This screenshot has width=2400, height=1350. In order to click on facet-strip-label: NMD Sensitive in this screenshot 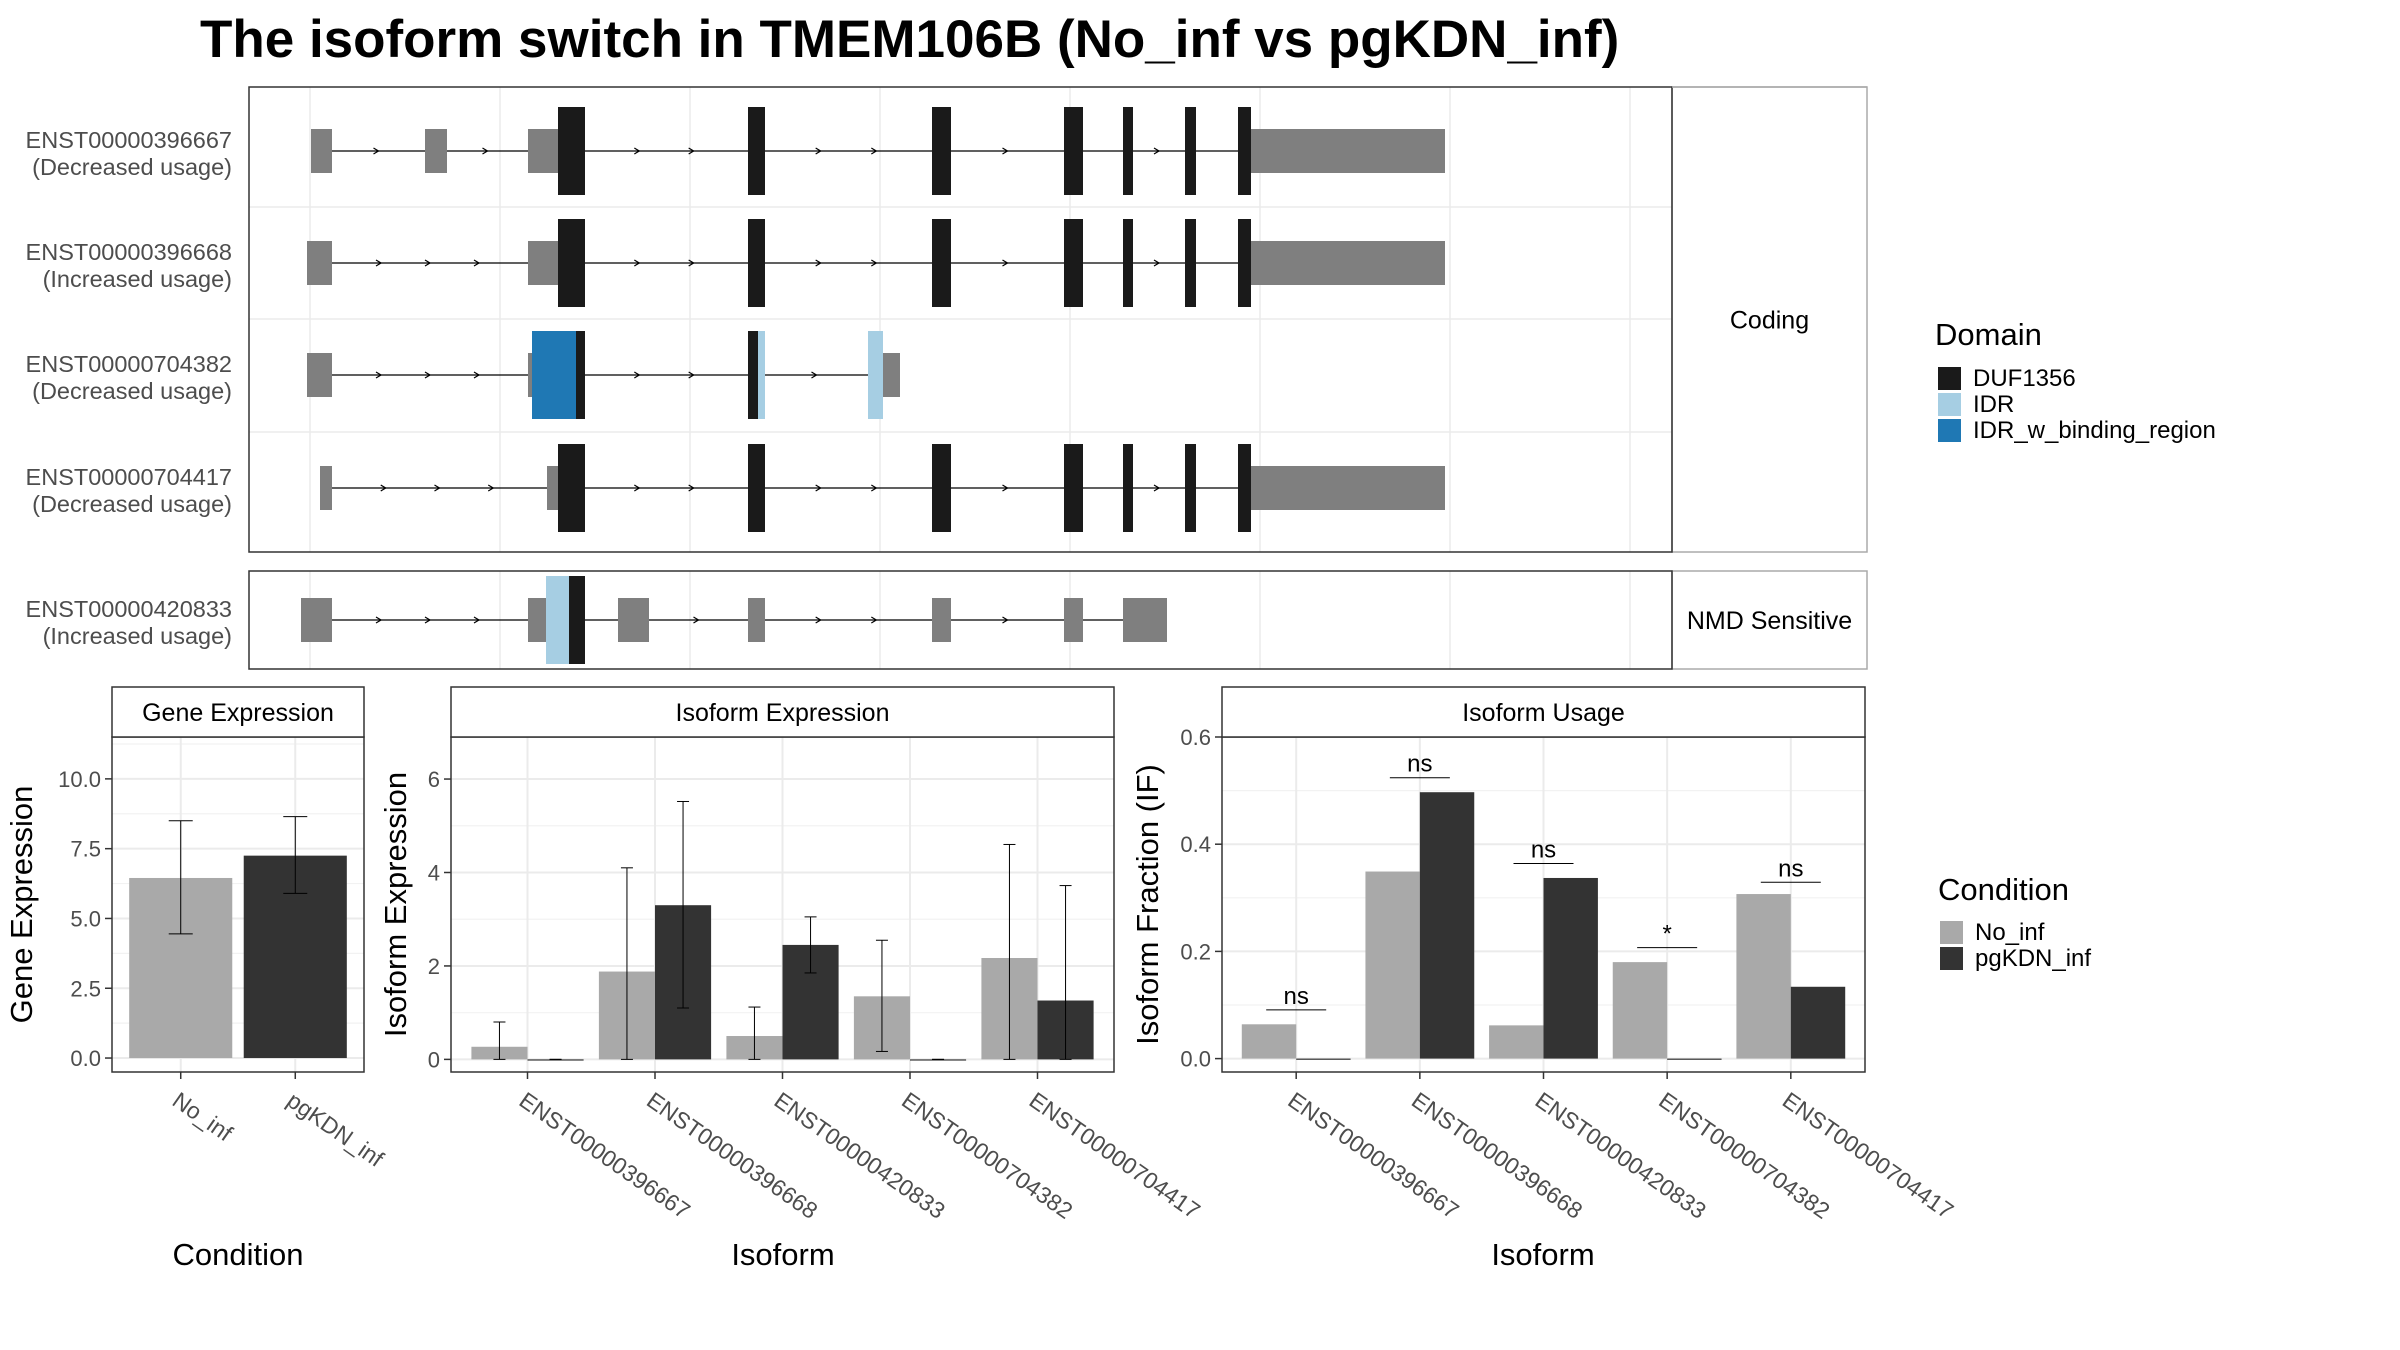, I will do `click(1769, 621)`.